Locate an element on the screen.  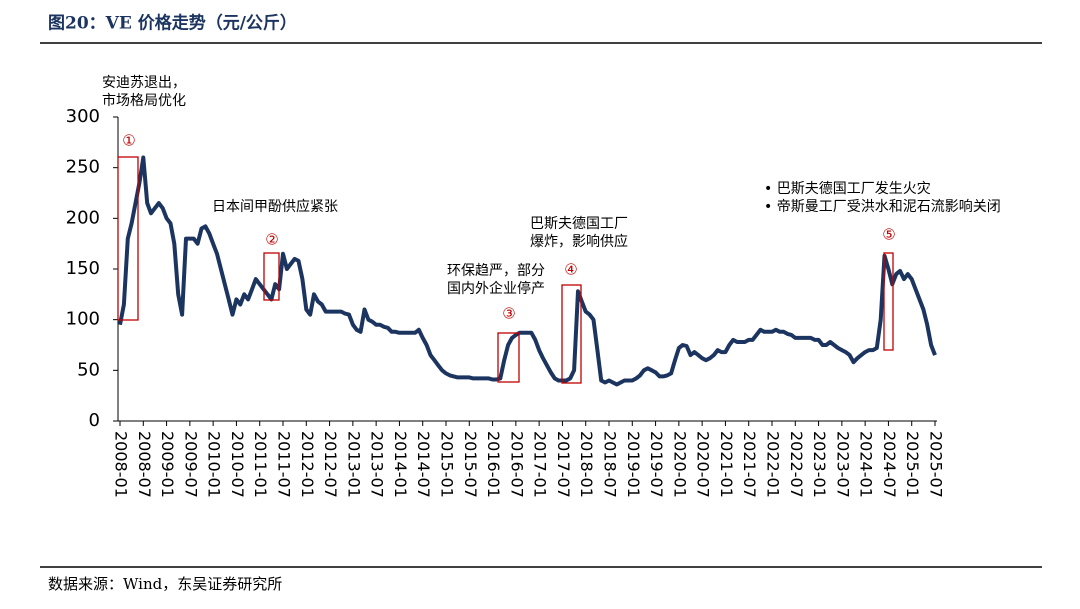
y-tick-label: 100 is located at coordinates (83, 319).